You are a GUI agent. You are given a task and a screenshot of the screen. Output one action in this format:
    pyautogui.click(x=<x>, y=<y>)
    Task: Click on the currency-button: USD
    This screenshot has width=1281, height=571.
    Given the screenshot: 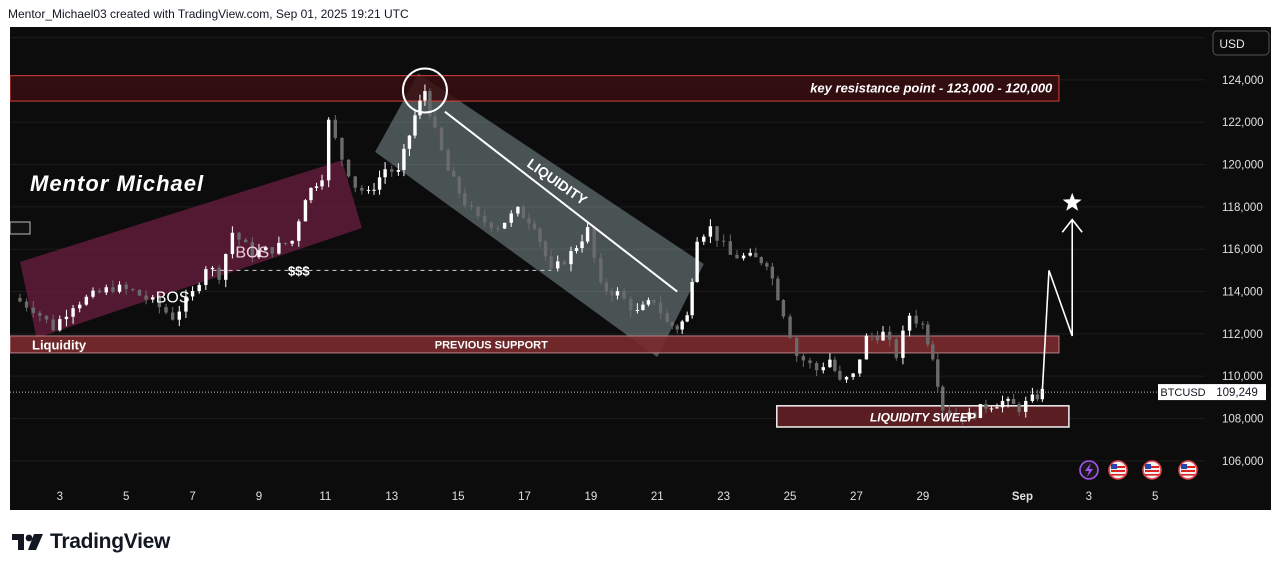 What is the action you would take?
    pyautogui.click(x=1241, y=43)
    